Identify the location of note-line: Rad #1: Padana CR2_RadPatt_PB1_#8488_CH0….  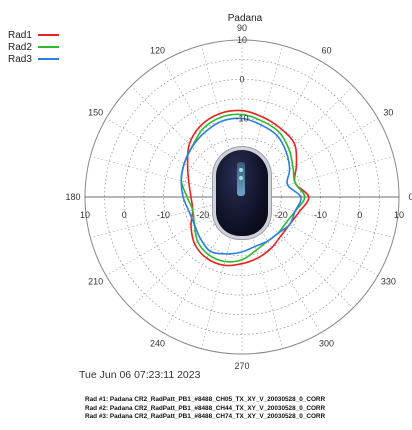
(205, 399).